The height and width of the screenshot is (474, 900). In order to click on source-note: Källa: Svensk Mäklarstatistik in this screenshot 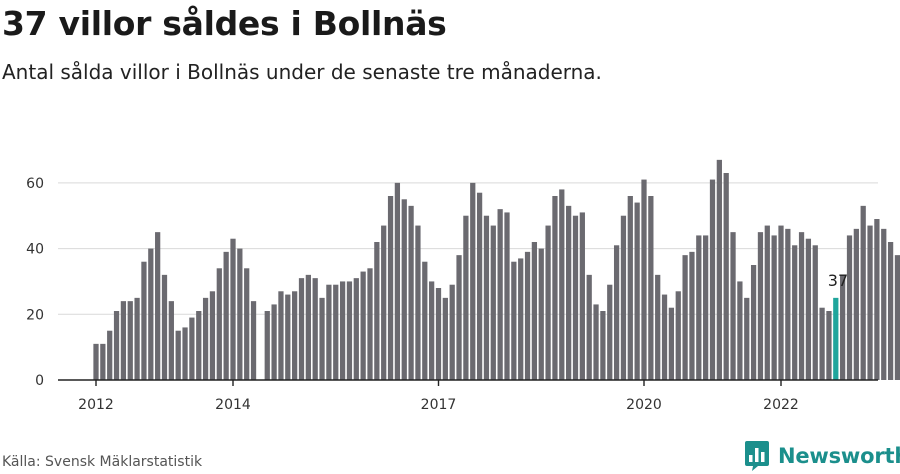, I will do `click(102, 462)`.